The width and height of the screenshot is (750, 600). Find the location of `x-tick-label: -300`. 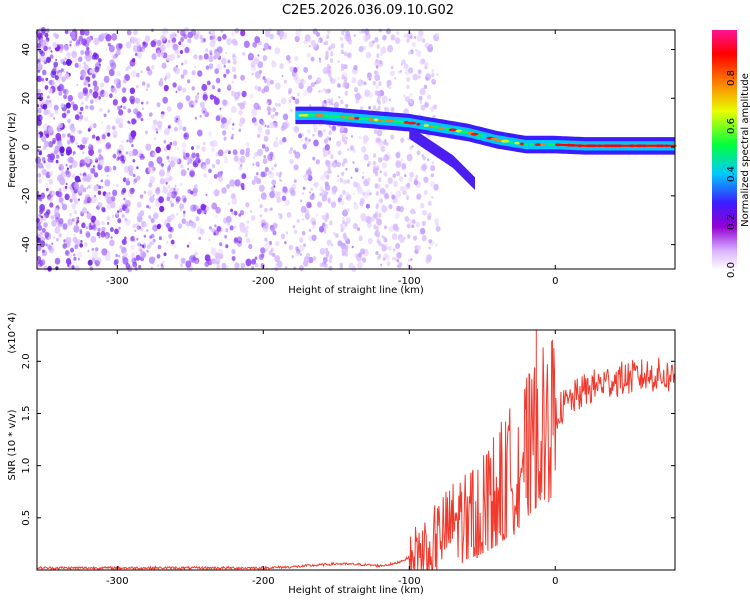

x-tick-label: -300 is located at coordinates (117, 581).